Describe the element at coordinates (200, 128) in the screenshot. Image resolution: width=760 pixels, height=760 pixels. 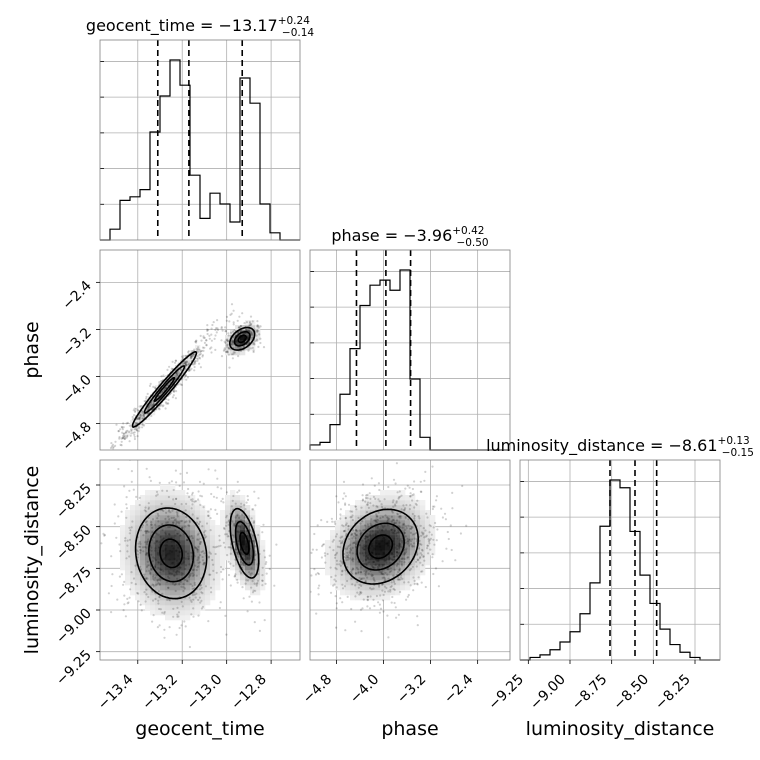
I see `hist-panel-geocent_time: geocent_time = −13.17+0.24 −0.14` at that location.